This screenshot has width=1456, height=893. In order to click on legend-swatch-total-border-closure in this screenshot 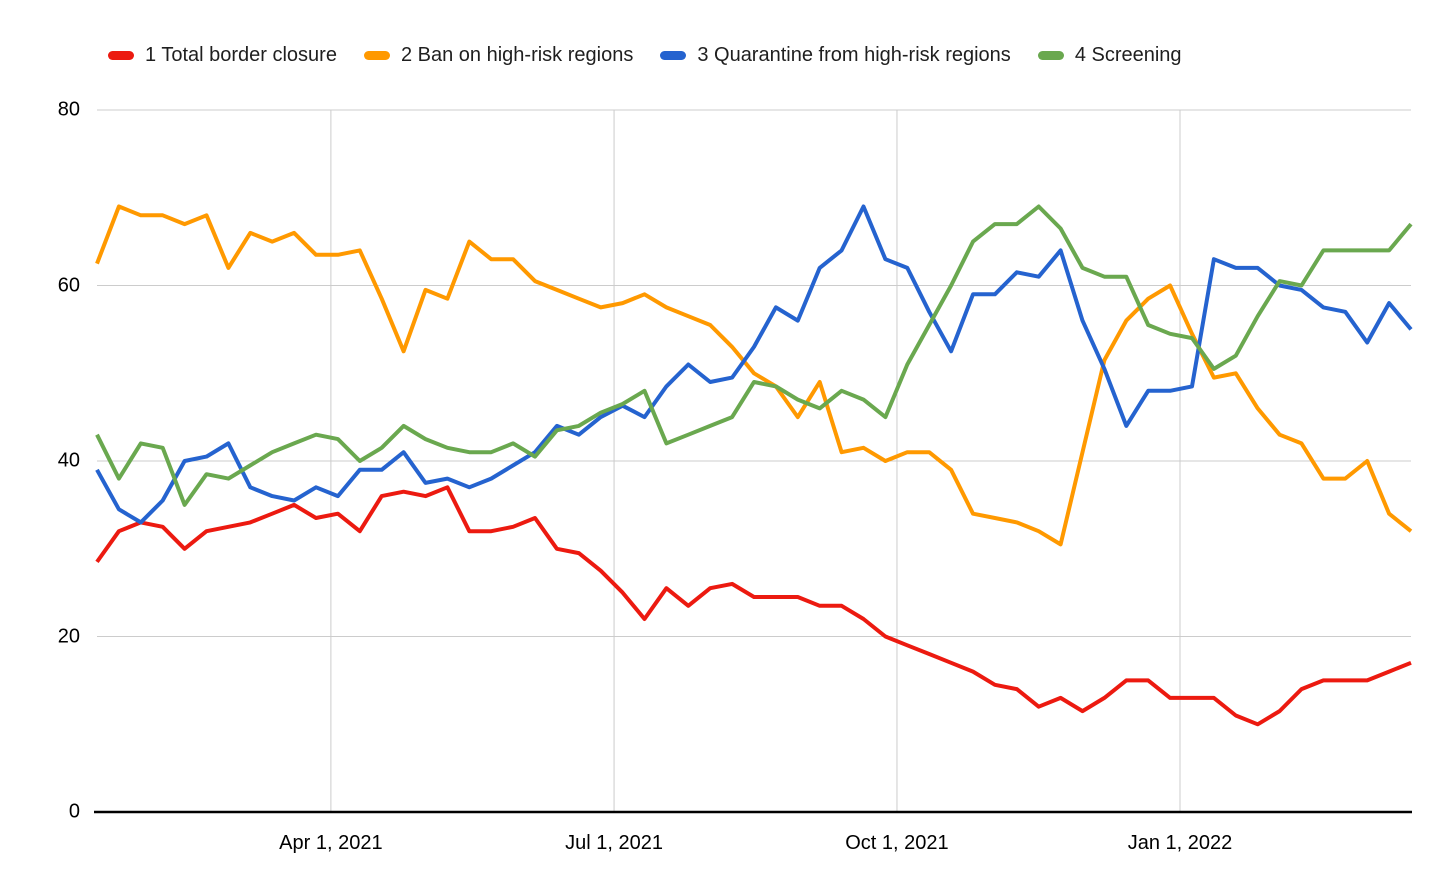, I will do `click(121, 55)`.